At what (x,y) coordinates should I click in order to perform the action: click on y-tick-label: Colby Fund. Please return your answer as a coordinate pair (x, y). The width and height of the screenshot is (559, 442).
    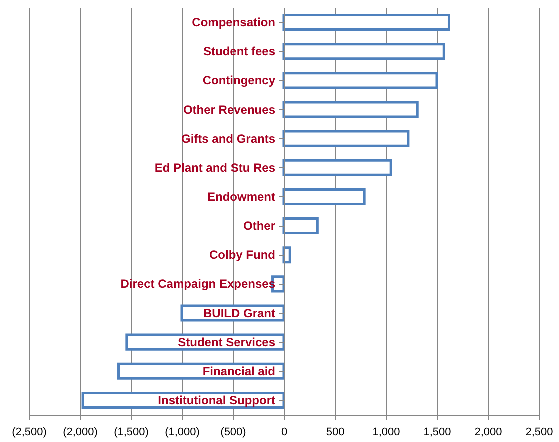
    Looking at the image, I should click on (243, 255).